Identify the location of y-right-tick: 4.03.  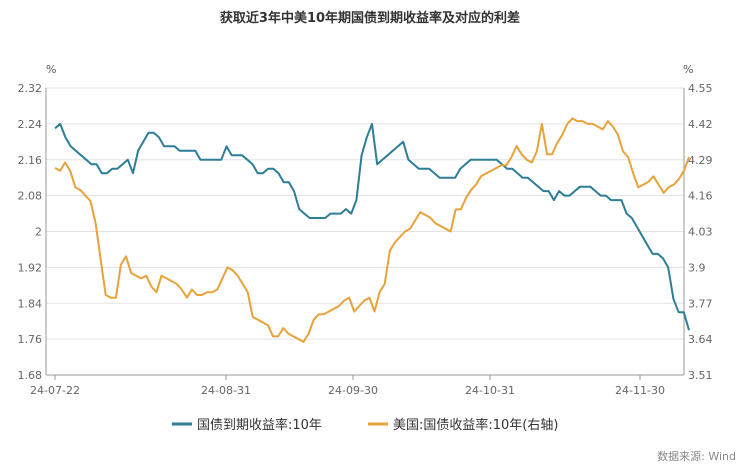
(700, 232).